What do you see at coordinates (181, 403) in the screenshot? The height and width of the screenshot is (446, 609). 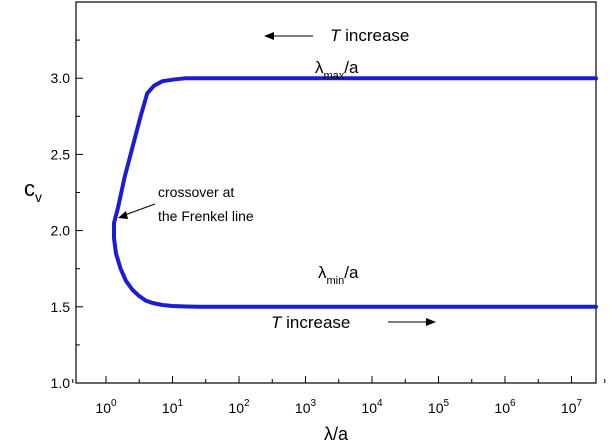 I see `x-tick-label-exponent: 1` at bounding box center [181, 403].